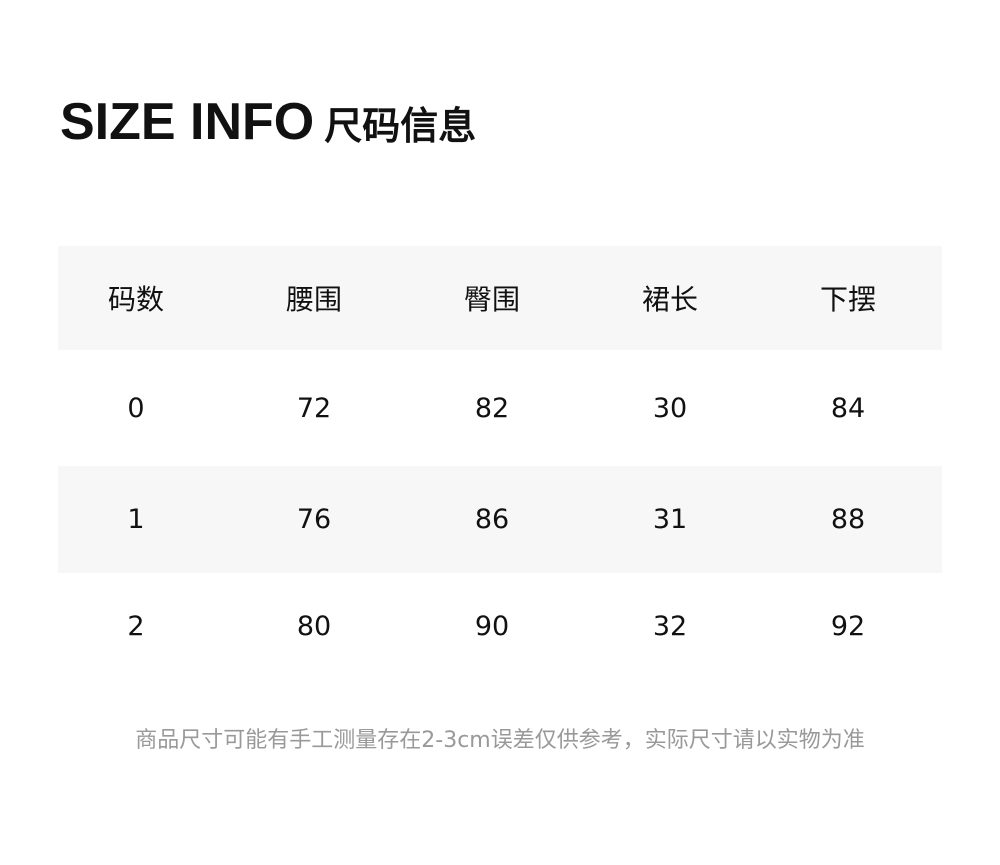 The width and height of the screenshot is (1000, 865). Describe the element at coordinates (187, 122) in the screenshot. I see `title-english: SIZE INFO` at that location.